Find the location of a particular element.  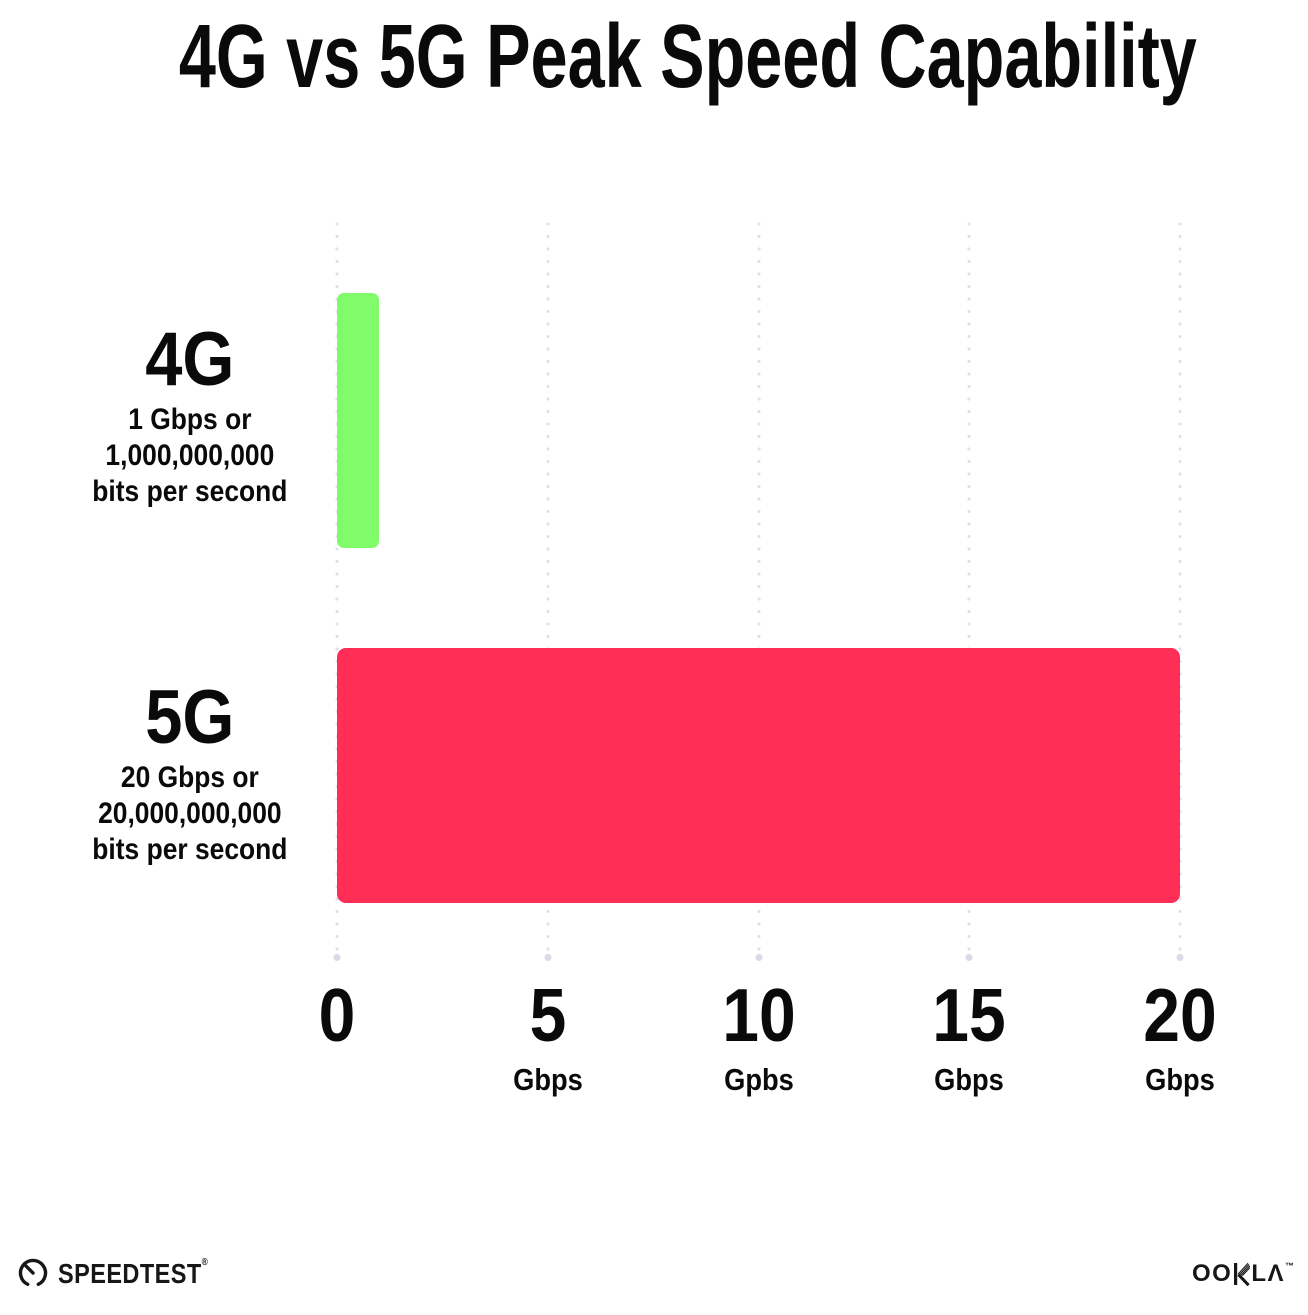

row-desc-5g-line3: bits per second is located at coordinates (190, 849).